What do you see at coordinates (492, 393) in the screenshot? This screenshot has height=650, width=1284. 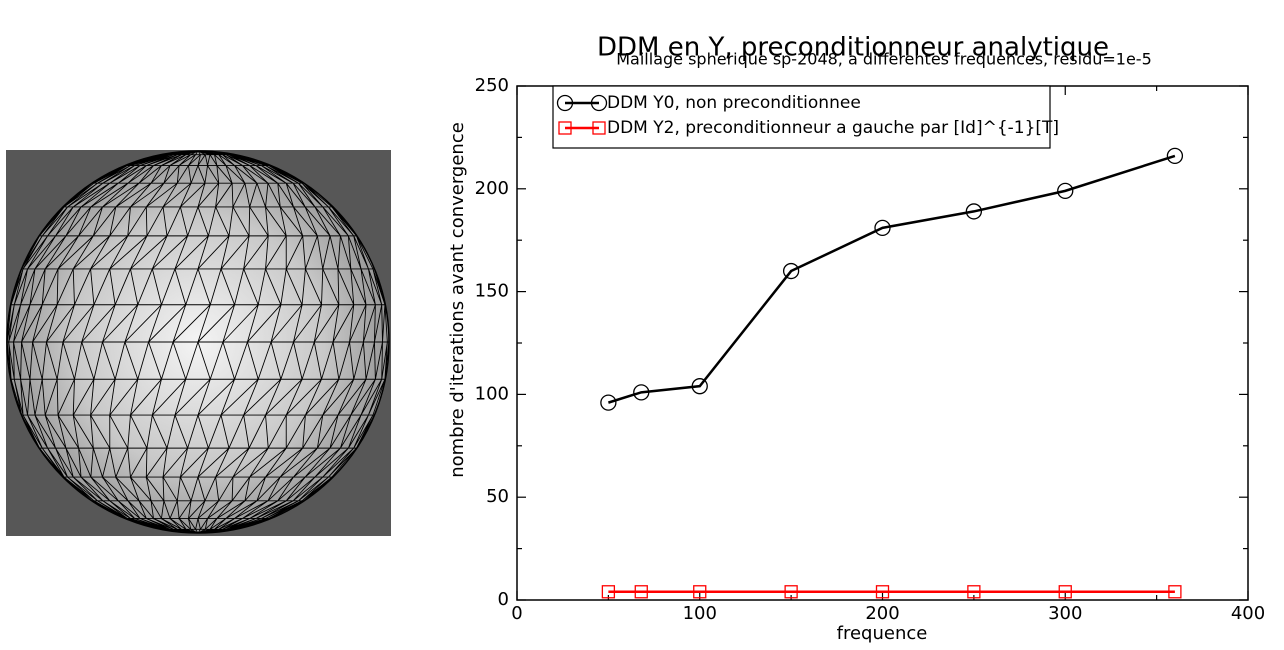 I see `y-tick-label: 100` at bounding box center [492, 393].